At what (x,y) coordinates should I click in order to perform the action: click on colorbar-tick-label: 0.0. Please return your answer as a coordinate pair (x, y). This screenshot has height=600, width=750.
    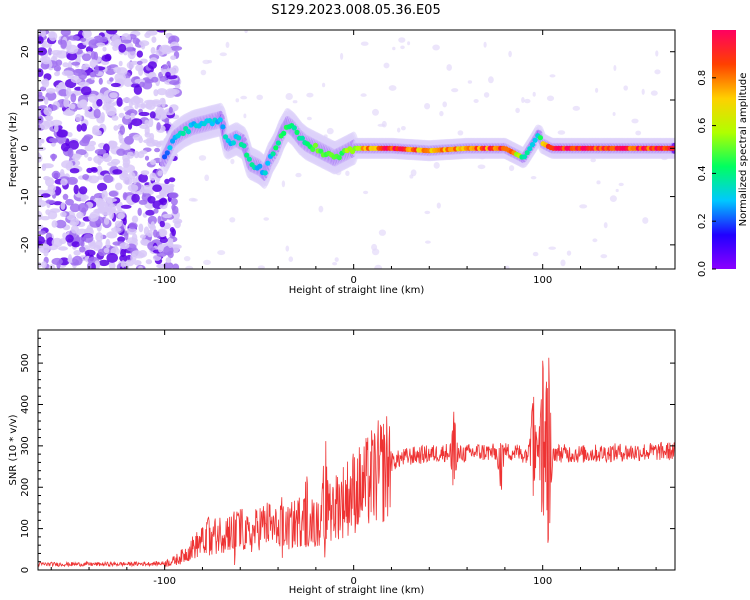
    Looking at the image, I should click on (702, 269).